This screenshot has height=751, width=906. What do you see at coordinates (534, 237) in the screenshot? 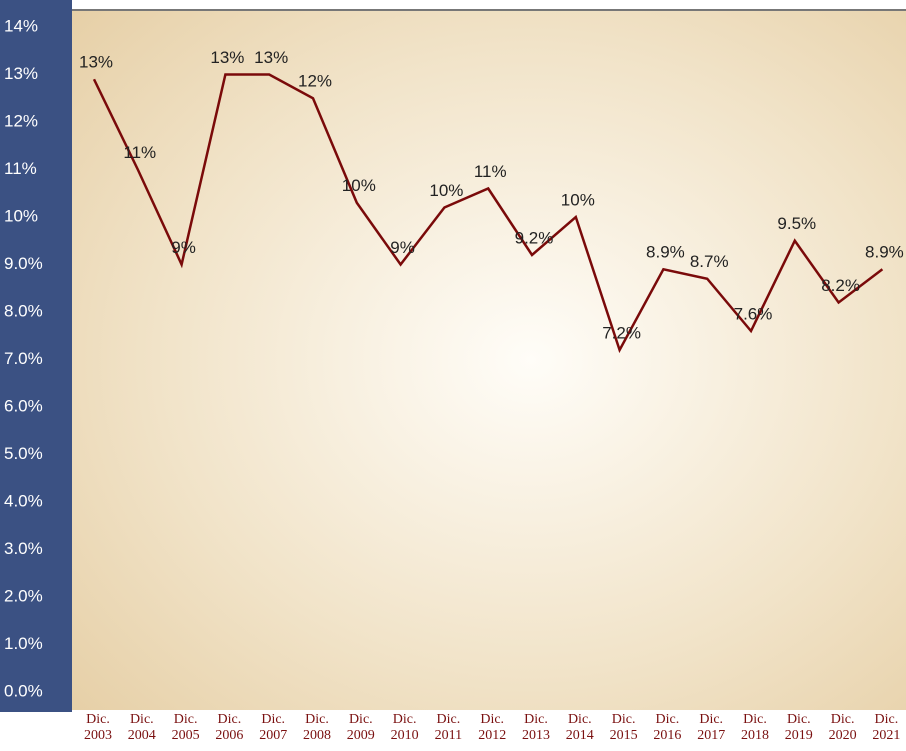
I see `data-label: 9.2%` at bounding box center [534, 237].